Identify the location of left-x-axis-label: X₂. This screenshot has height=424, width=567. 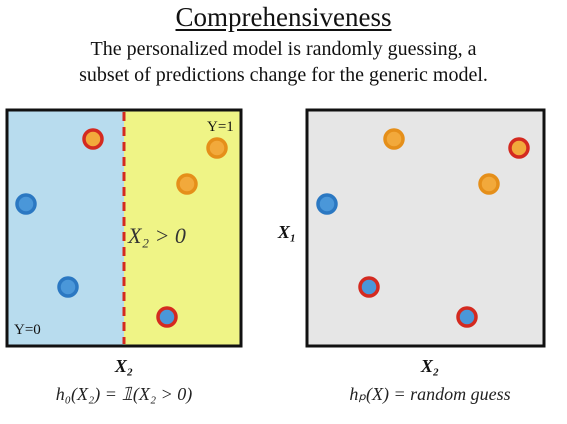
(123, 366).